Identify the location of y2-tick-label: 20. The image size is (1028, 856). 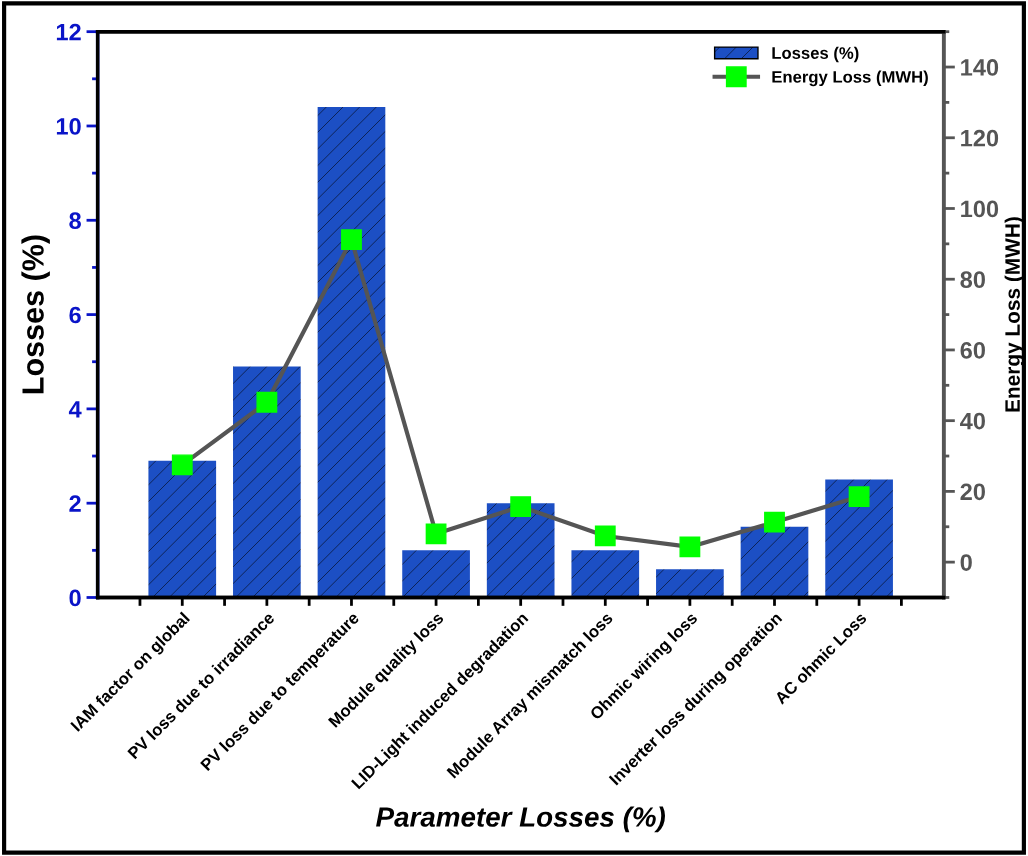
(972, 492).